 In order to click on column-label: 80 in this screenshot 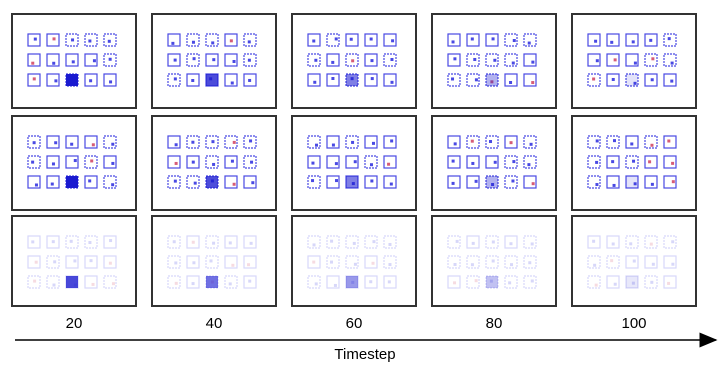, I will do `click(494, 323)`.